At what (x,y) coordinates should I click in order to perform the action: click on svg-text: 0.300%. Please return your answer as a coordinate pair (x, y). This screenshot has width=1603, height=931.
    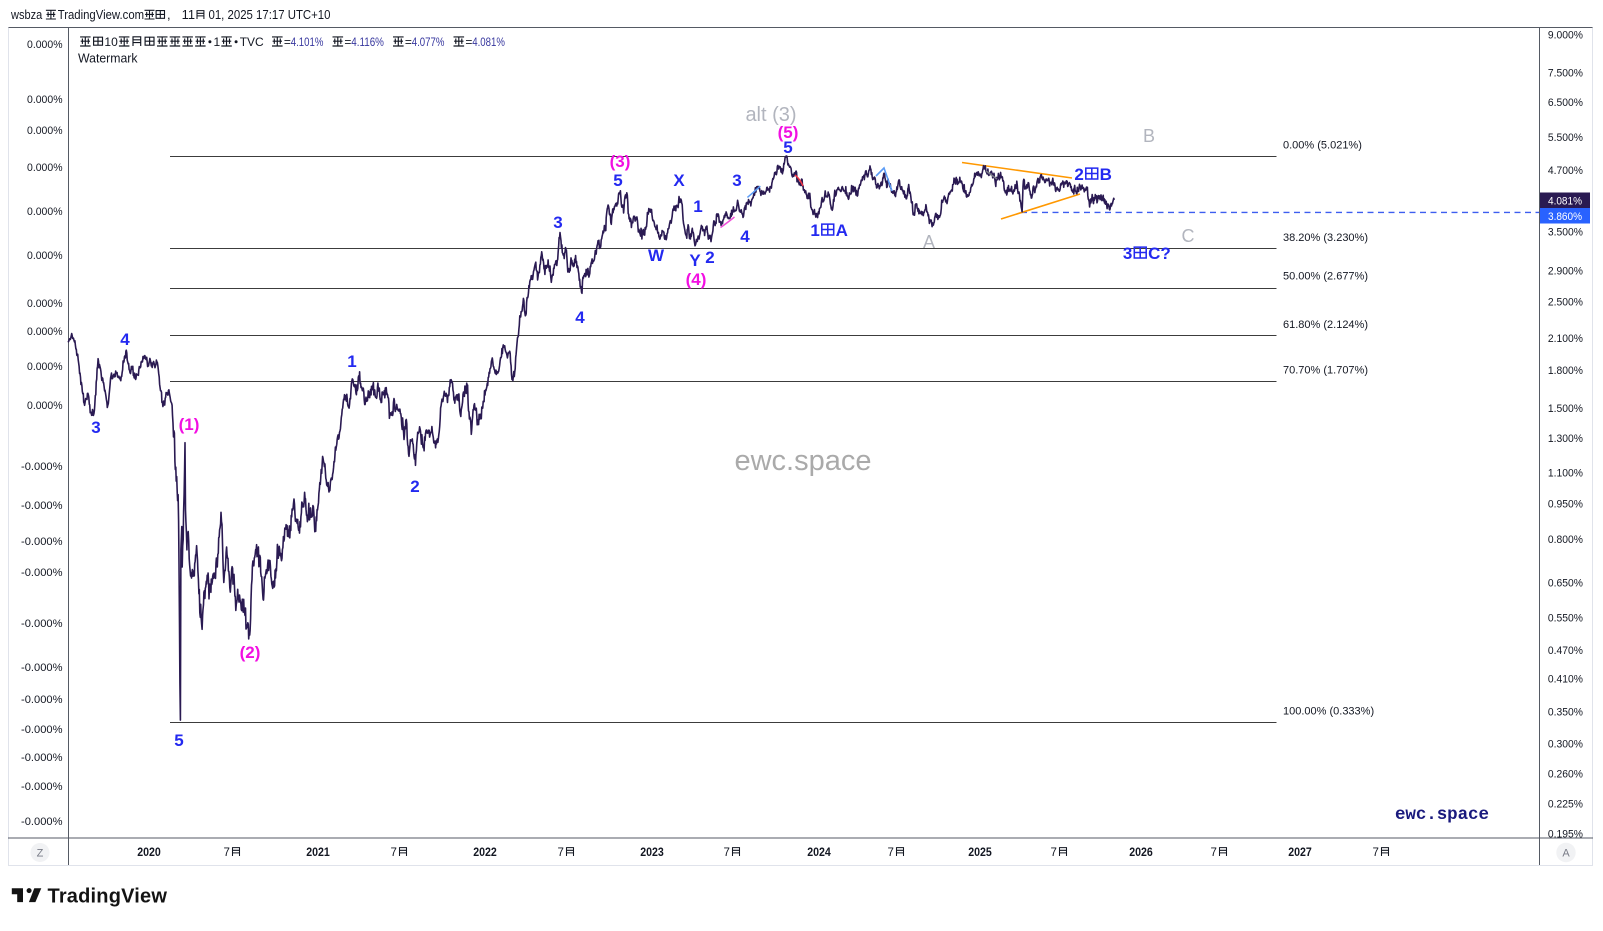
    Looking at the image, I should click on (1565, 745).